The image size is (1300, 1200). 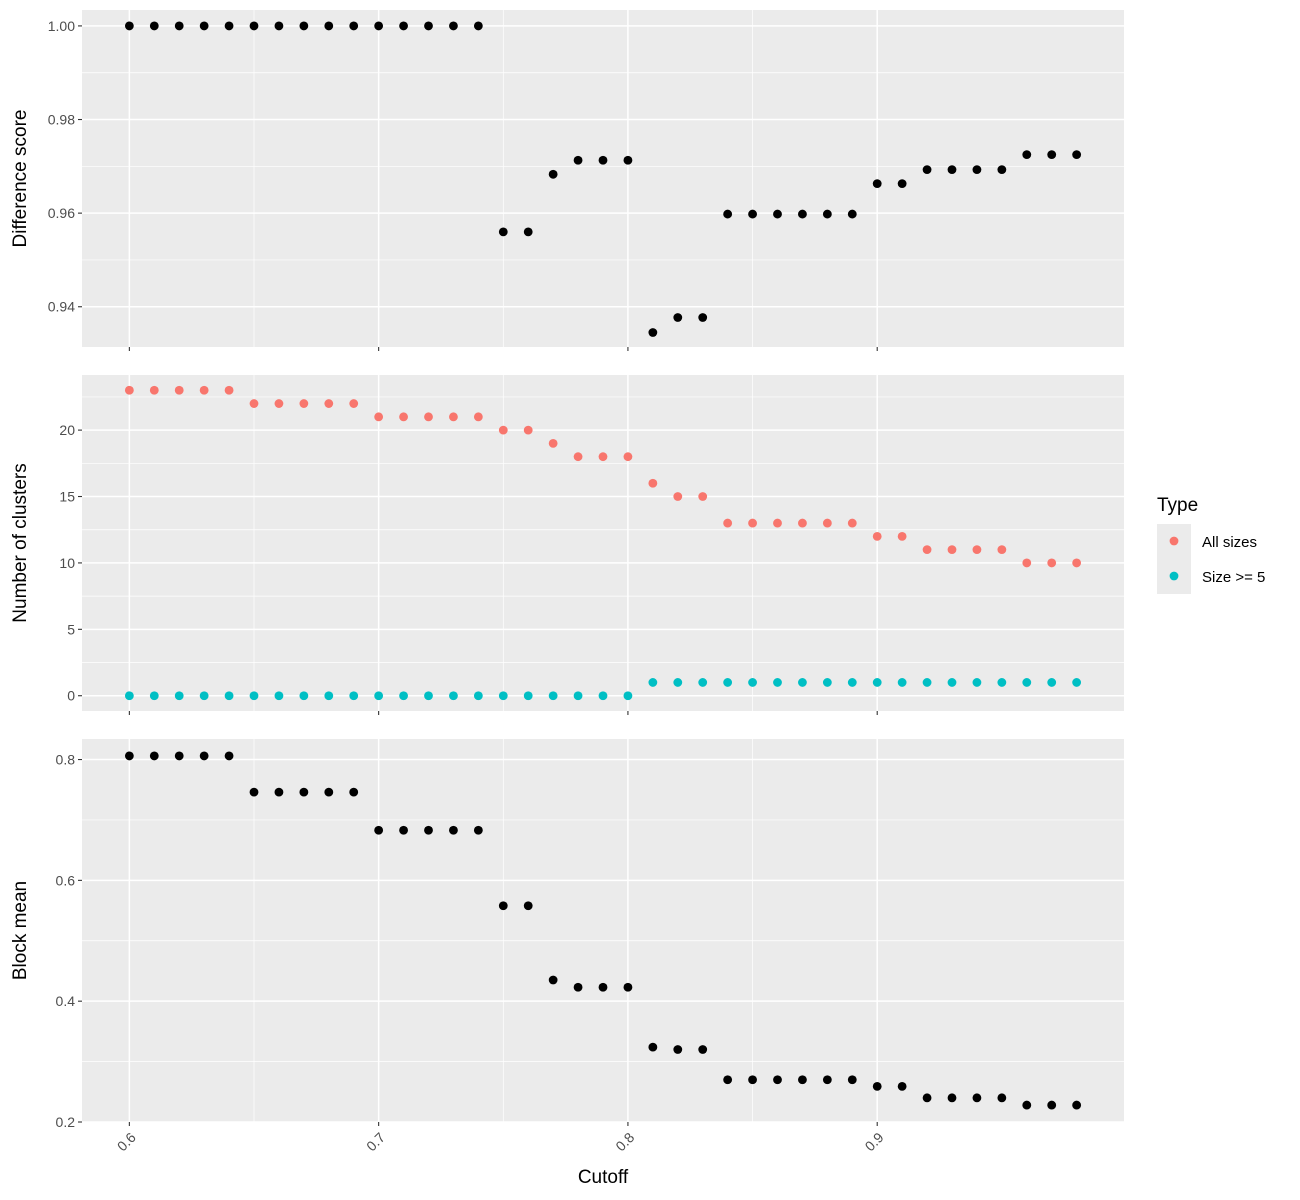 What do you see at coordinates (61, 120) in the screenshot?
I see `y-tick-label: 0.98` at bounding box center [61, 120].